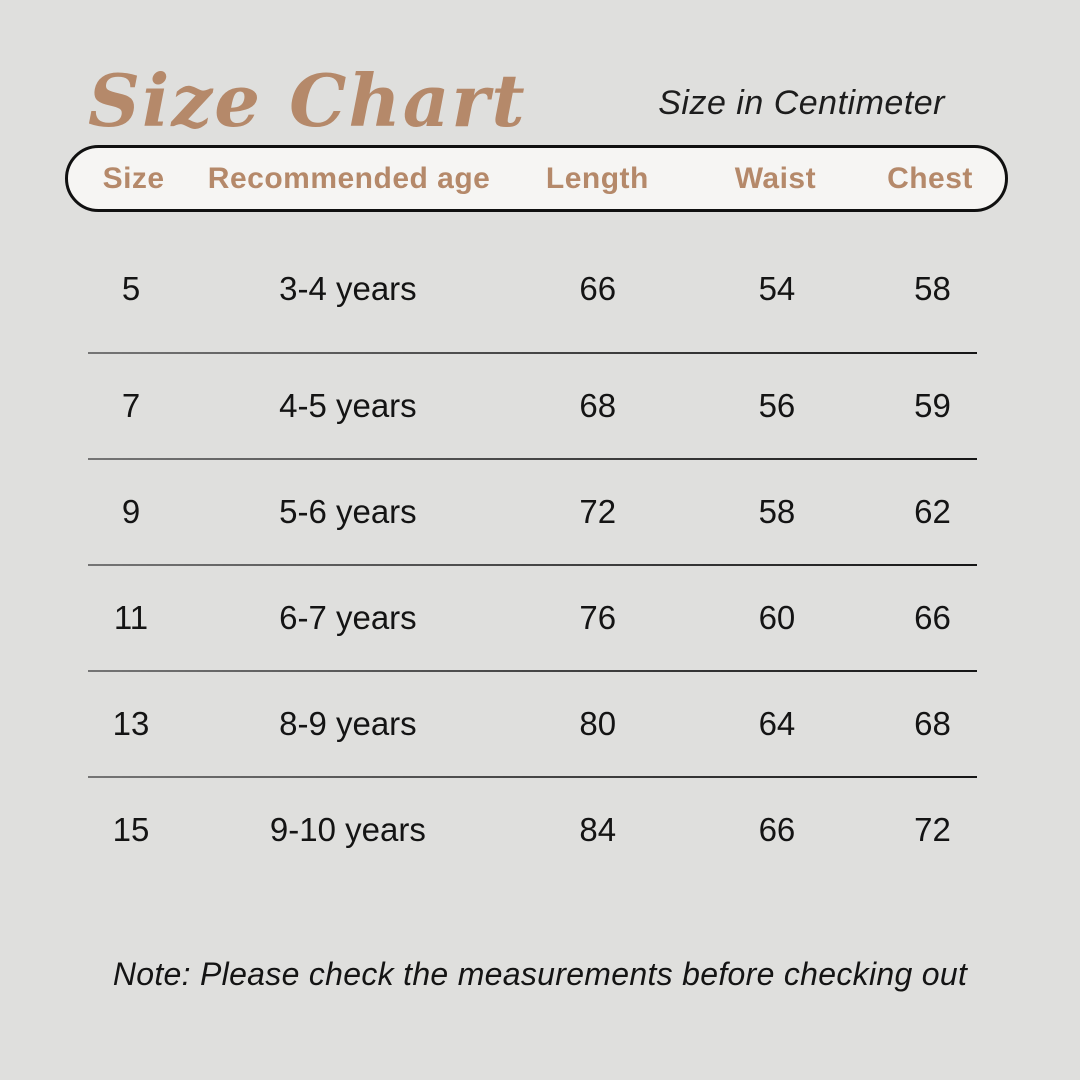 The image size is (1080, 1080). What do you see at coordinates (777, 723) in the screenshot?
I see `cell-waist: 64` at bounding box center [777, 723].